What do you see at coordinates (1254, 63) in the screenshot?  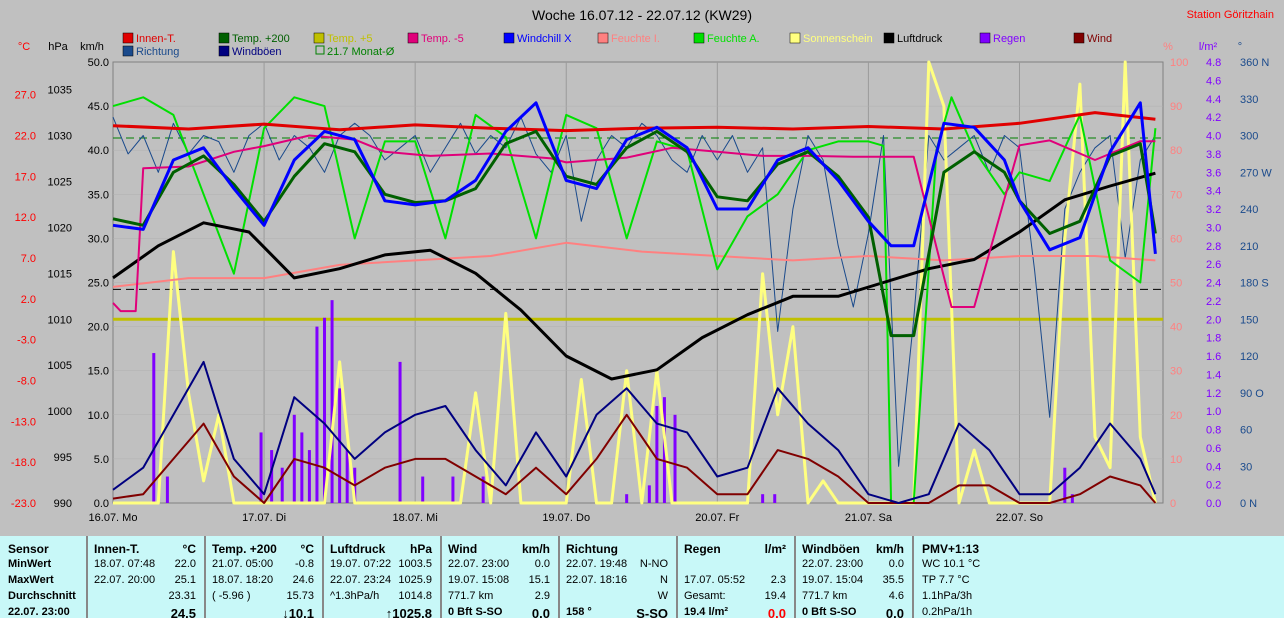 I see `axis-tick-label: 360 N` at bounding box center [1254, 63].